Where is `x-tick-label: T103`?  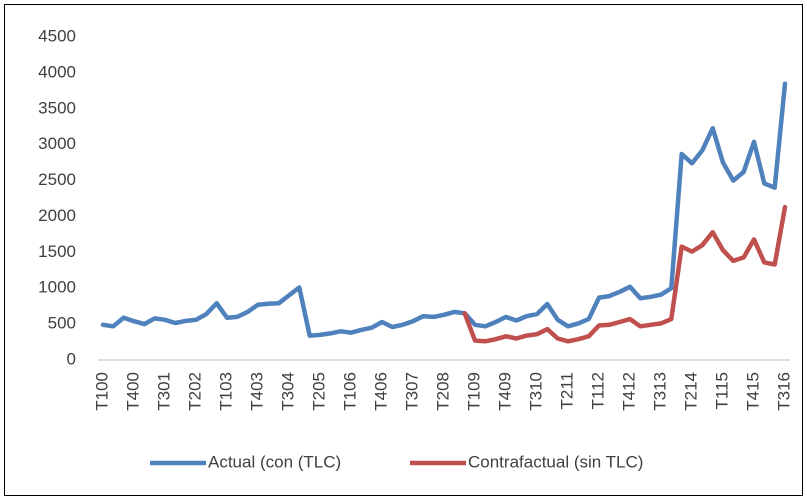 x-tick-label: T103 is located at coordinates (225, 391).